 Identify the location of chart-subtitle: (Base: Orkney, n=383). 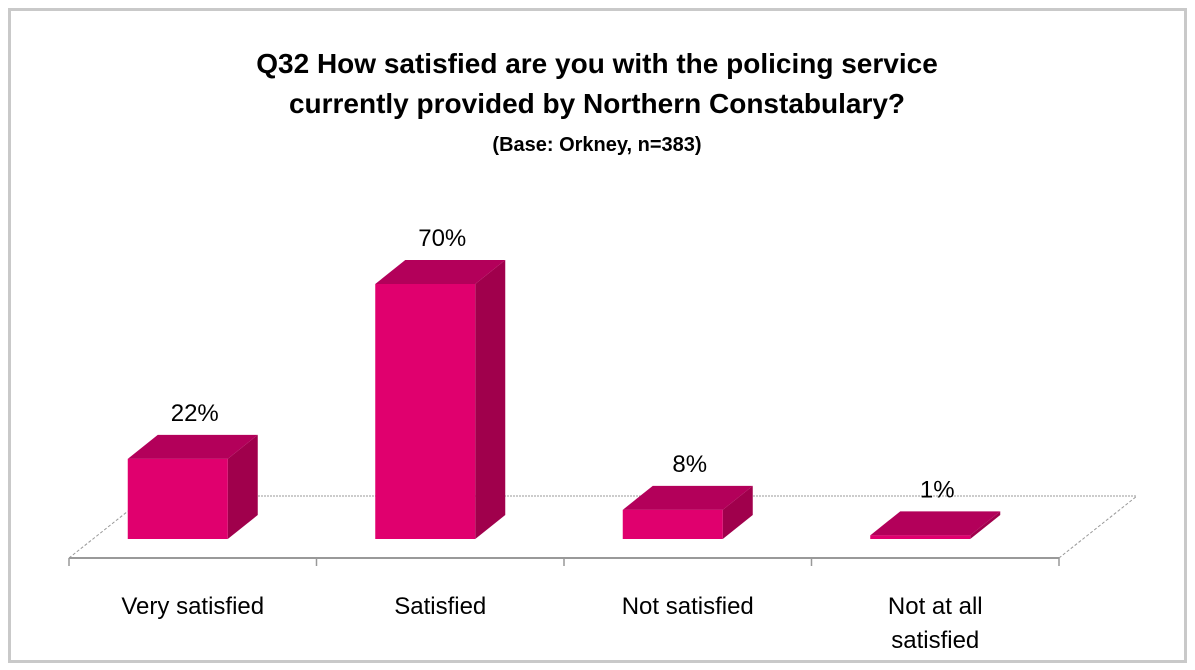
(596, 145).